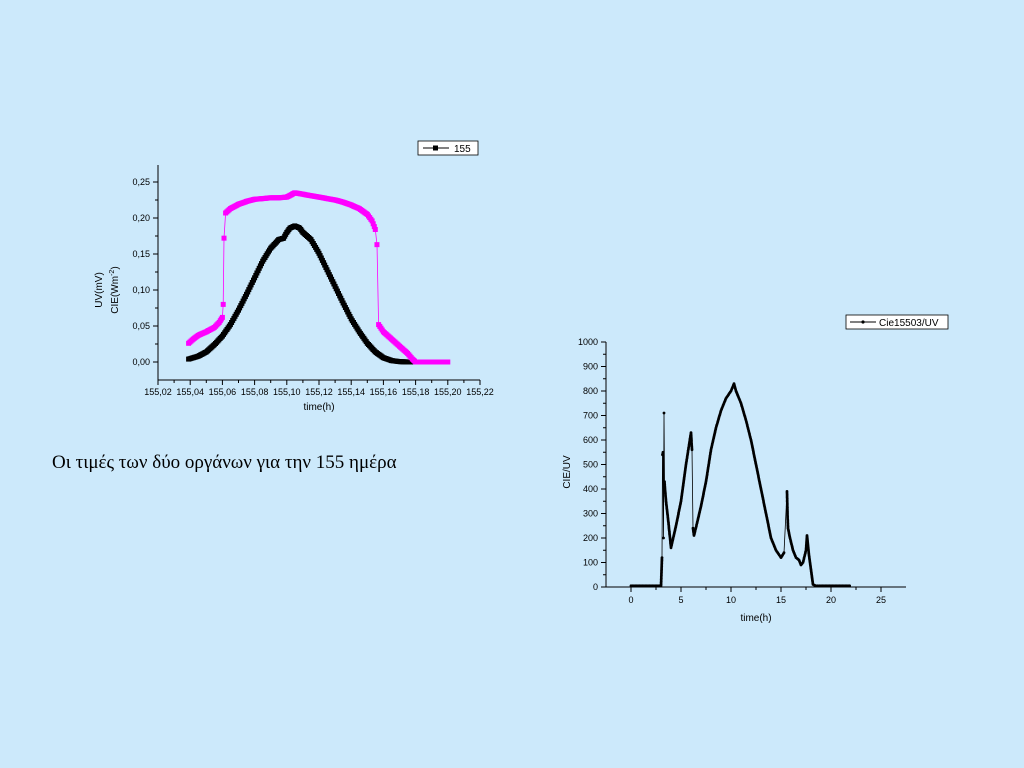 The width and height of the screenshot is (1024, 768). I want to click on y-tick-label: 0, so click(595, 587).